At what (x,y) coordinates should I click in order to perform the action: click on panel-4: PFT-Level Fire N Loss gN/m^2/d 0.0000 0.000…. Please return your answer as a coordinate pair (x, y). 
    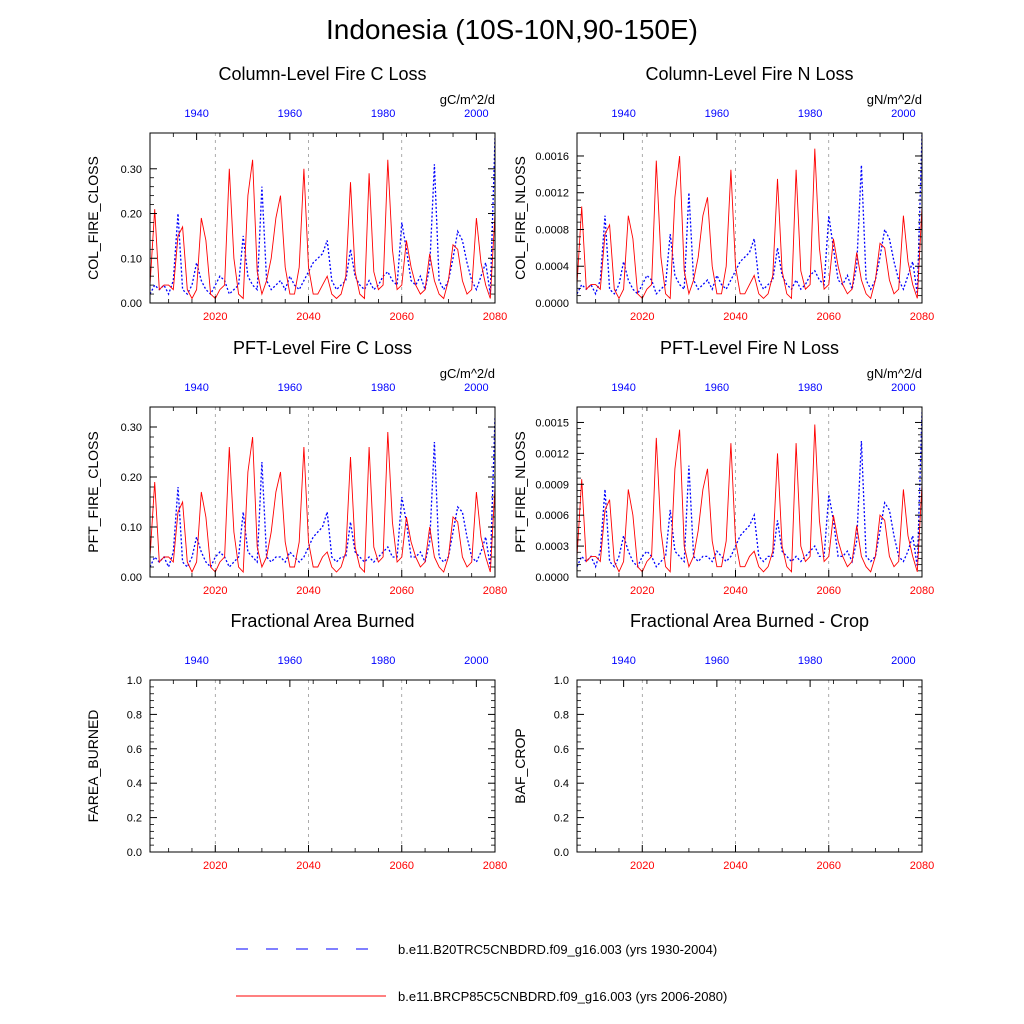
    Looking at the image, I should click on (723, 467).